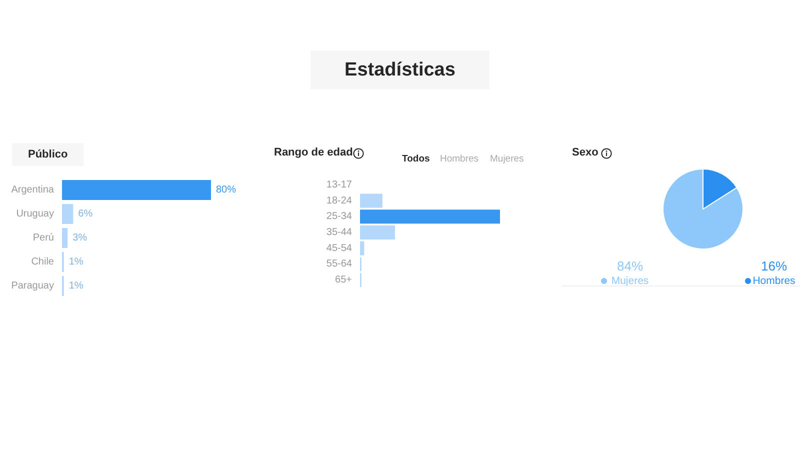 This screenshot has width=800, height=453. What do you see at coordinates (43, 238) in the screenshot?
I see `y-tick-label: Perú` at bounding box center [43, 238].